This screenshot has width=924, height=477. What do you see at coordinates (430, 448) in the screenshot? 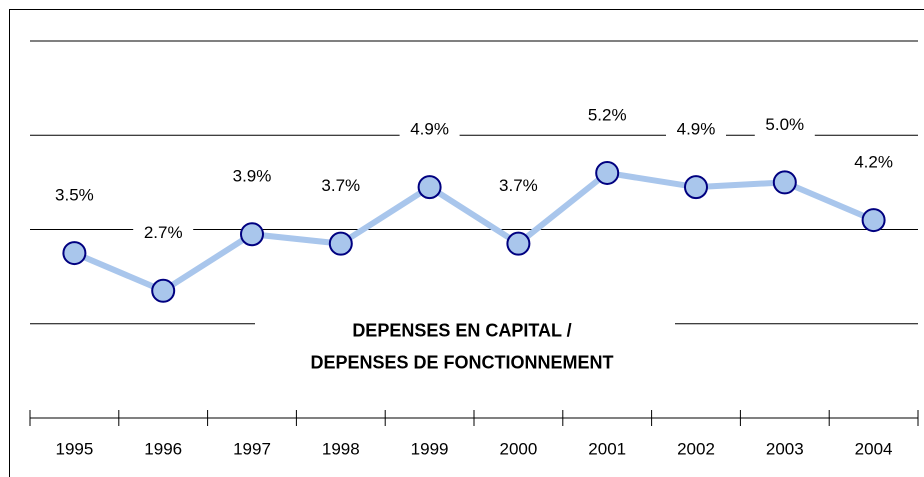
I see `x-tick-label: 1999` at bounding box center [430, 448].